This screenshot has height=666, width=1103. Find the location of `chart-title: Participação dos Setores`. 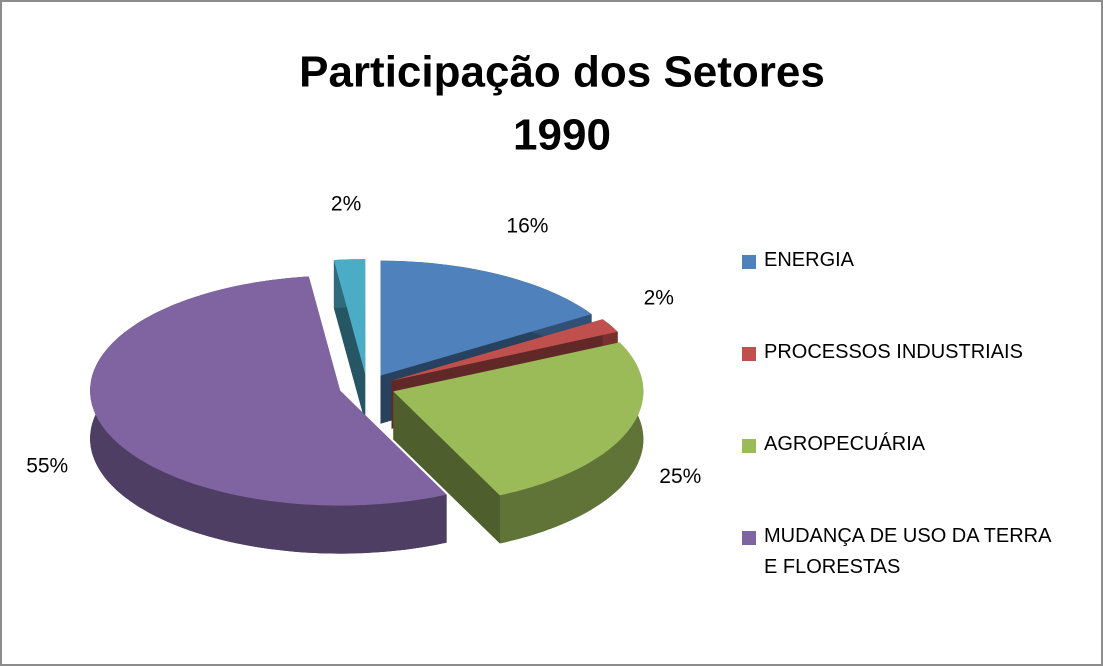

chart-title: Participação dos Setores is located at coordinates (562, 72).